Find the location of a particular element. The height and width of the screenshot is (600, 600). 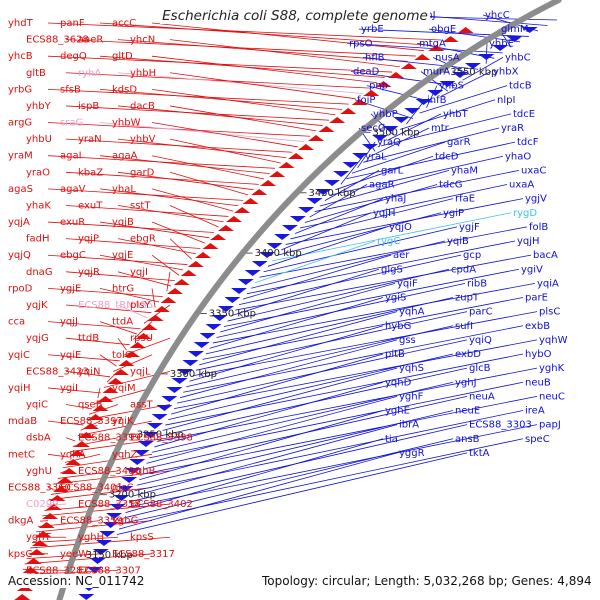

right-gene-label: secG is located at coordinates (373, 128).